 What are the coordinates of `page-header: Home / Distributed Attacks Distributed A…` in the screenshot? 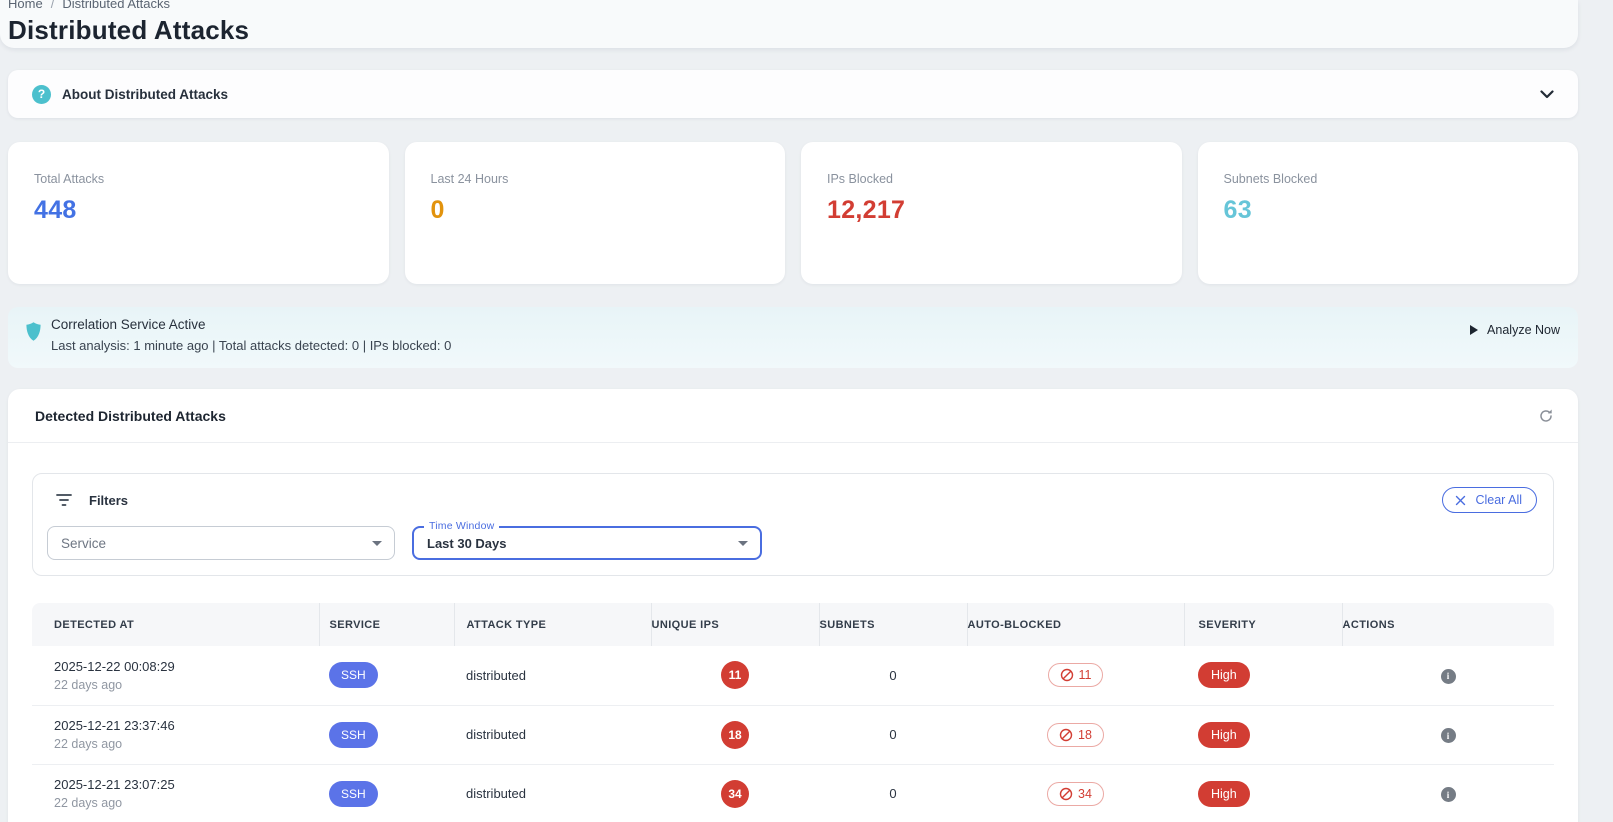 It's located at (789, 24).